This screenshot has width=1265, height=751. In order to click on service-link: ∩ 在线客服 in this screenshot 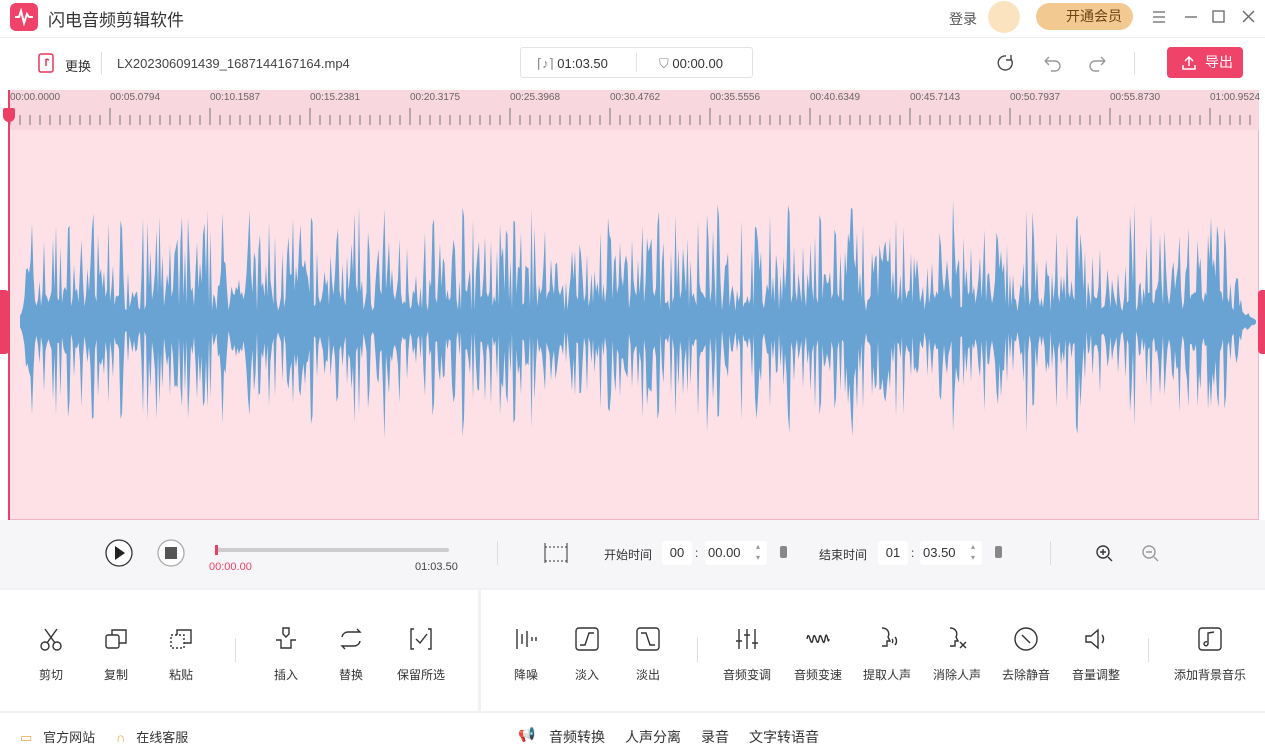, I will do `click(152, 737)`.